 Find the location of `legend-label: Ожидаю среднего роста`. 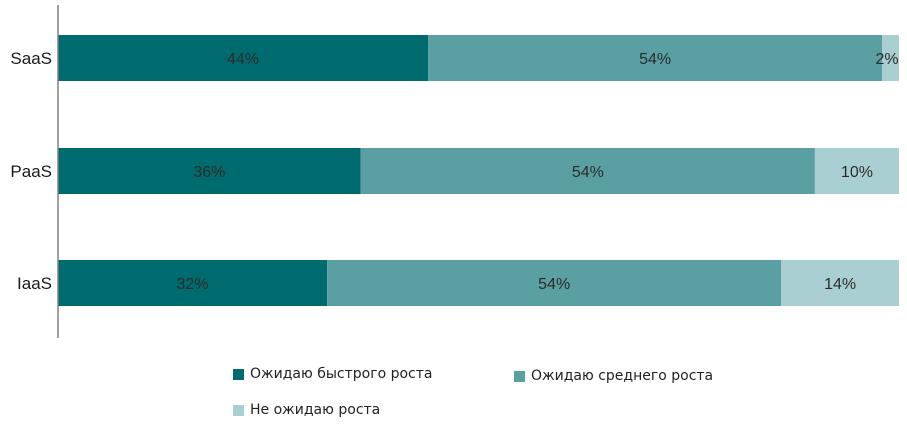

legend-label: Ожидаю среднего роста is located at coordinates (622, 376).